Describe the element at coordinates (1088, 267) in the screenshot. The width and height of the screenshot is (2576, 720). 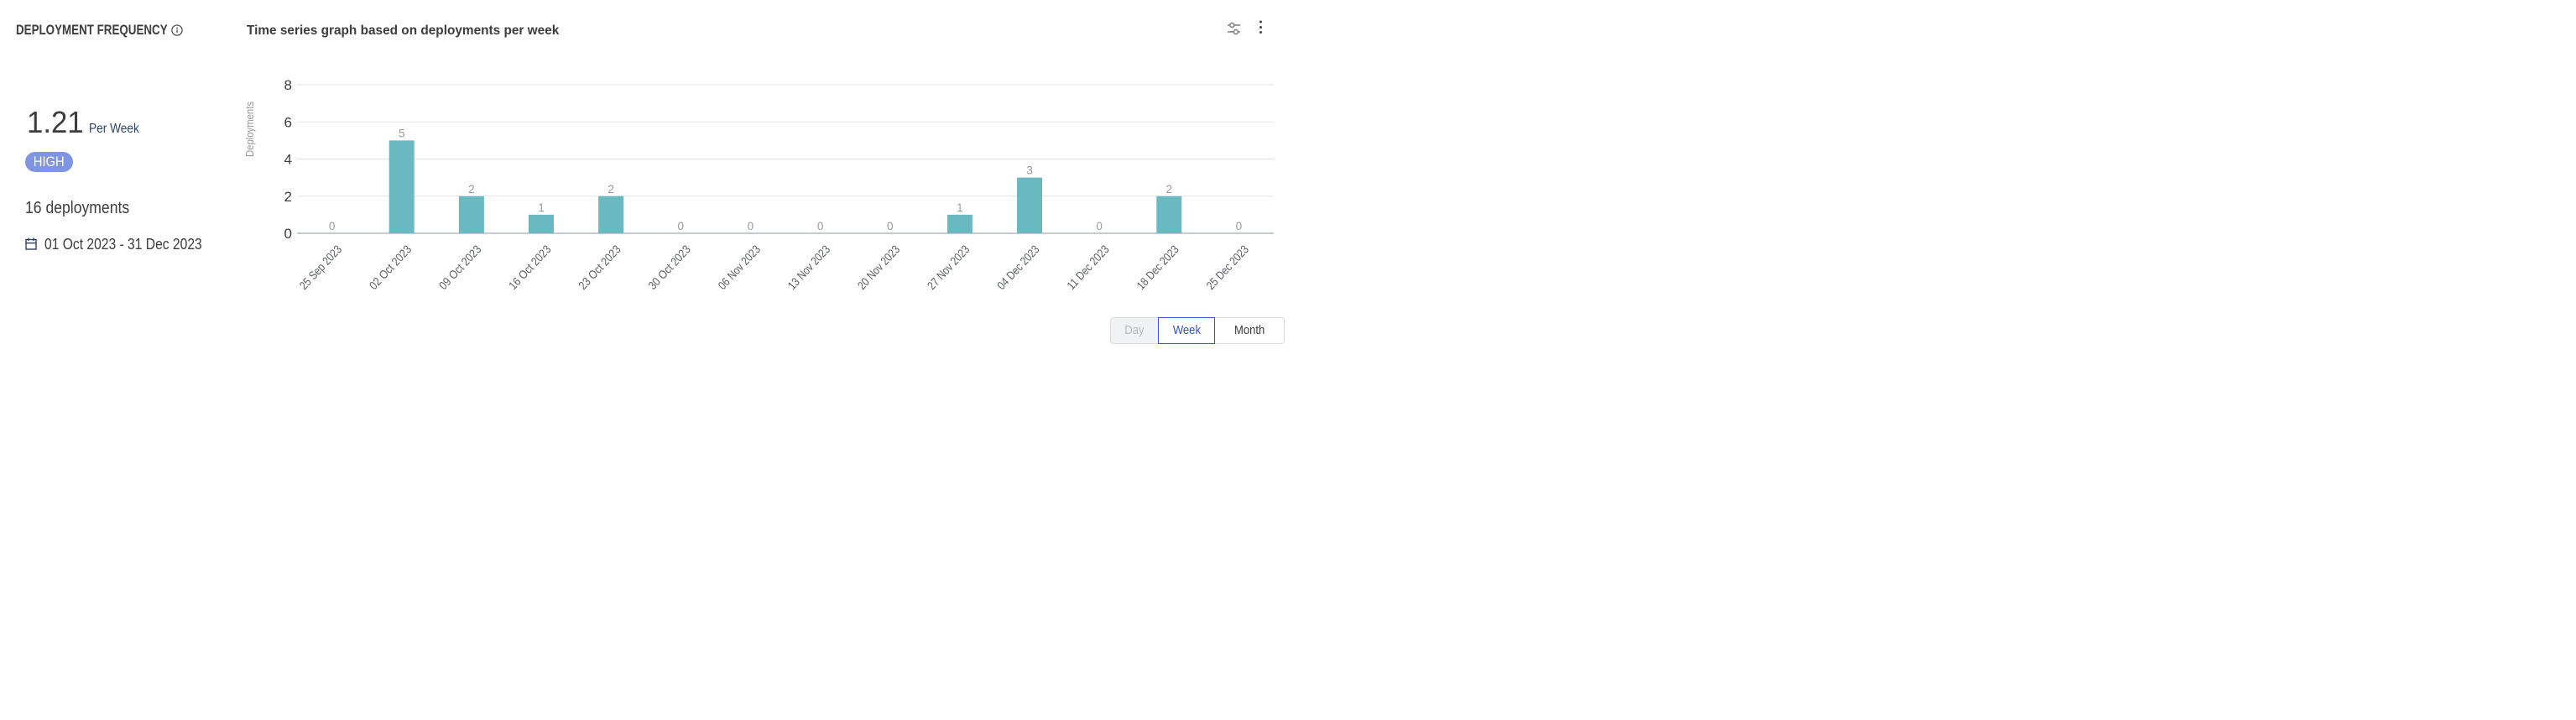
I see `svg-text: 11 Dec 2023` at that location.